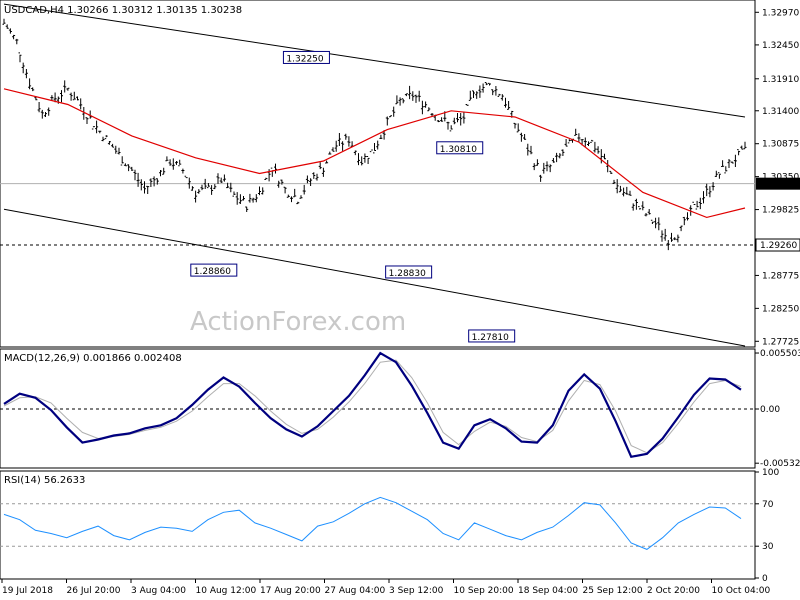 The height and width of the screenshot is (600, 800). What do you see at coordinates (158, 591) in the screenshot?
I see `x-tick-label: 3 Aug 04:00` at bounding box center [158, 591].